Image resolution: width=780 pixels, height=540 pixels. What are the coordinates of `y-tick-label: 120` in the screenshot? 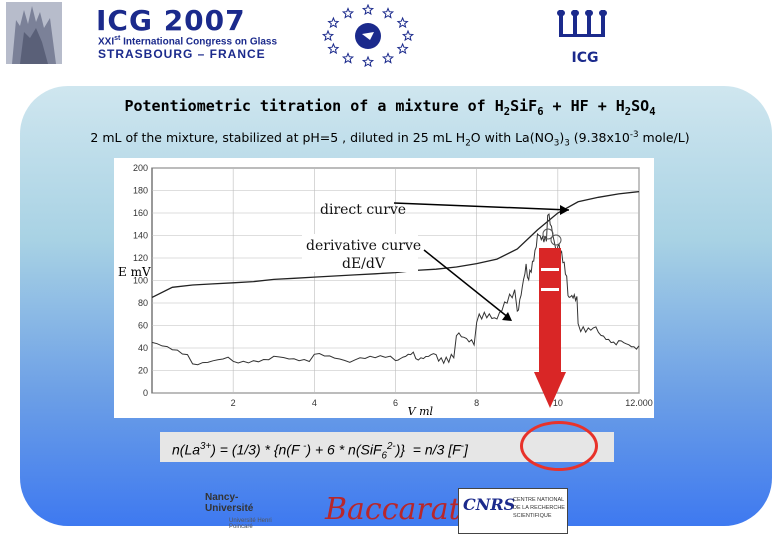 It's located at (140, 258).